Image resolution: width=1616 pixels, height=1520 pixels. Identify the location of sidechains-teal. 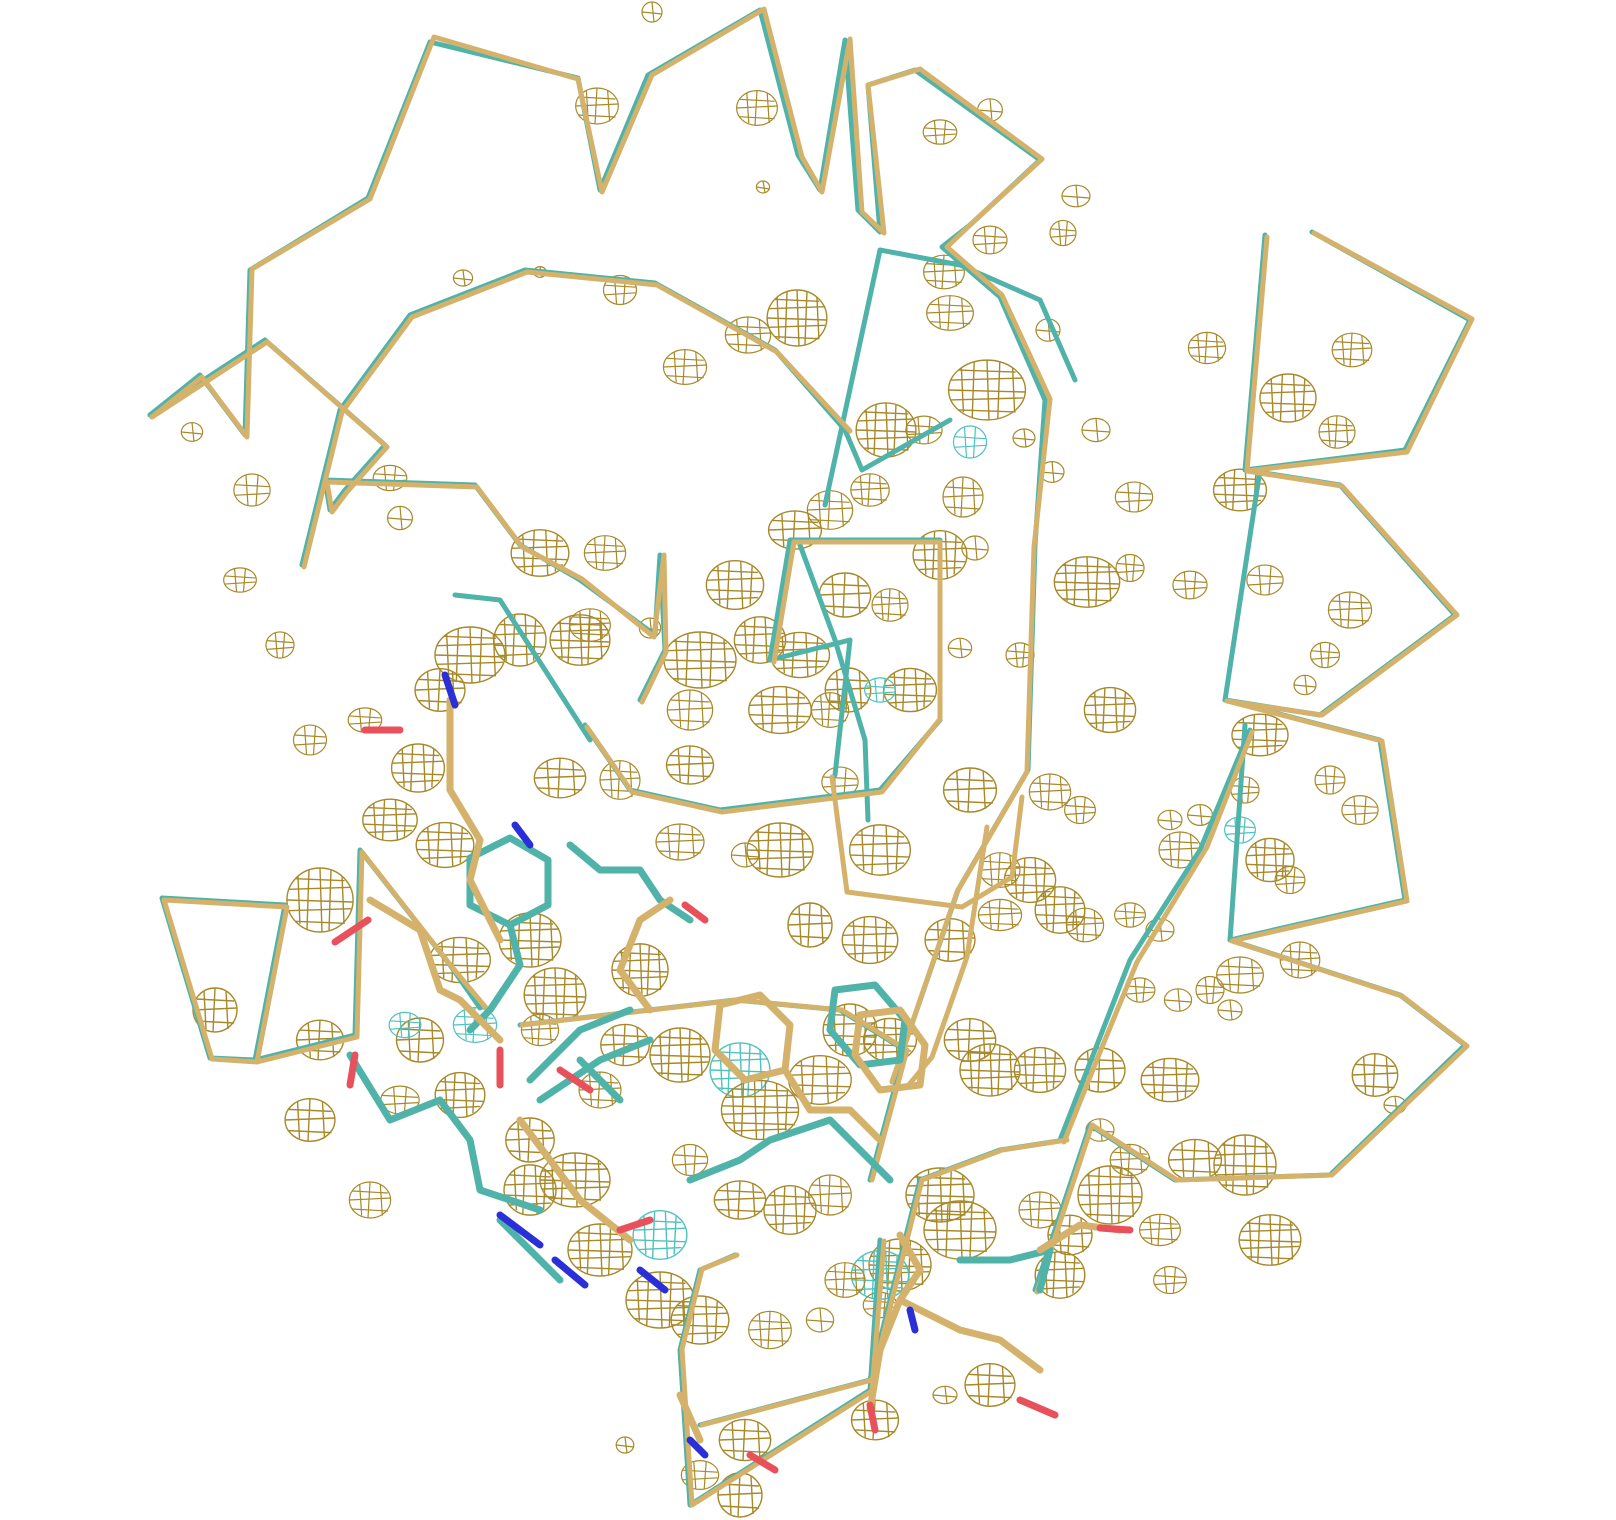
(700, 1064).